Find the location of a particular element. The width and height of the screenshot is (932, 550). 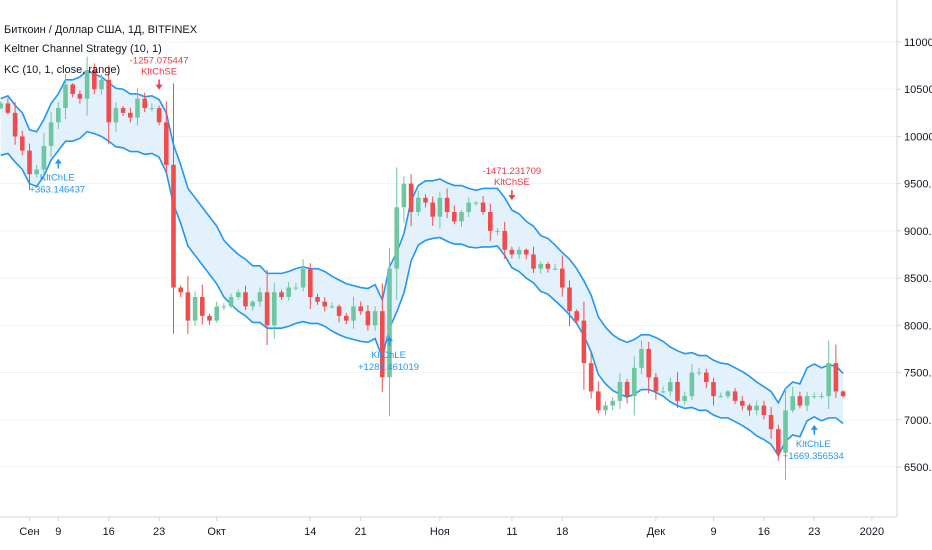

y-tick-label: 9500.0 is located at coordinates (918, 185).